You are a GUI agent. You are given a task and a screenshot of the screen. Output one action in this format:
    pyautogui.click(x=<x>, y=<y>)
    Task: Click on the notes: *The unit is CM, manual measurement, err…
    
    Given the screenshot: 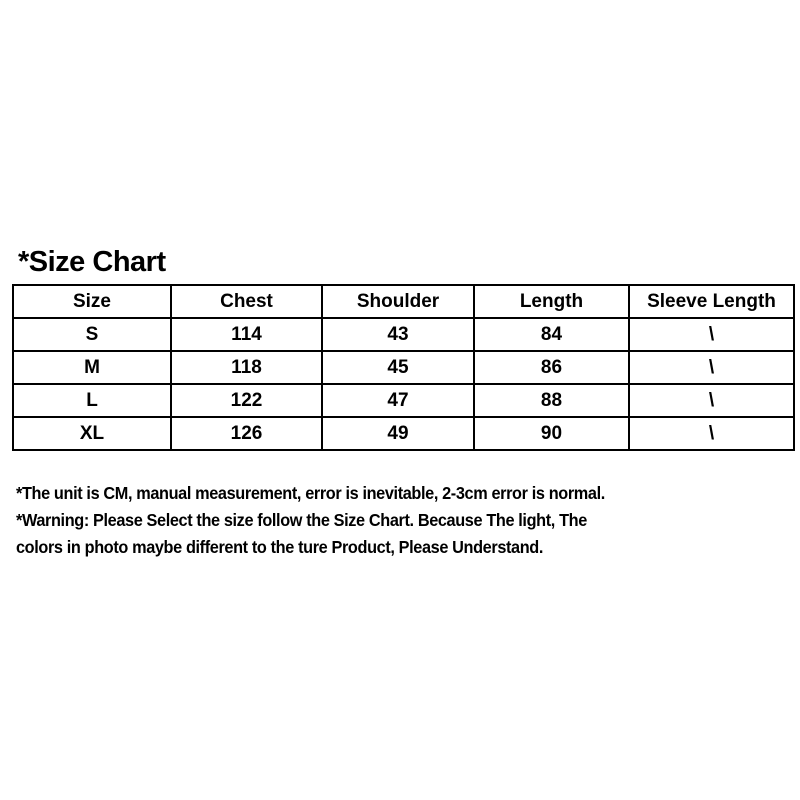 What is the action you would take?
    pyautogui.click(x=332, y=520)
    